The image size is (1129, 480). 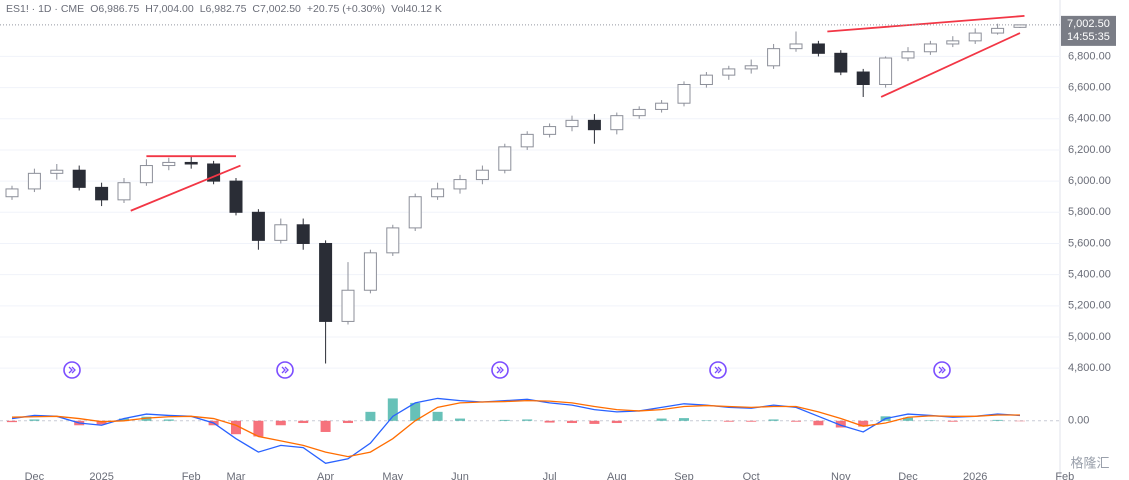 I want to click on x-tick-label: Nov, so click(x=841, y=475).